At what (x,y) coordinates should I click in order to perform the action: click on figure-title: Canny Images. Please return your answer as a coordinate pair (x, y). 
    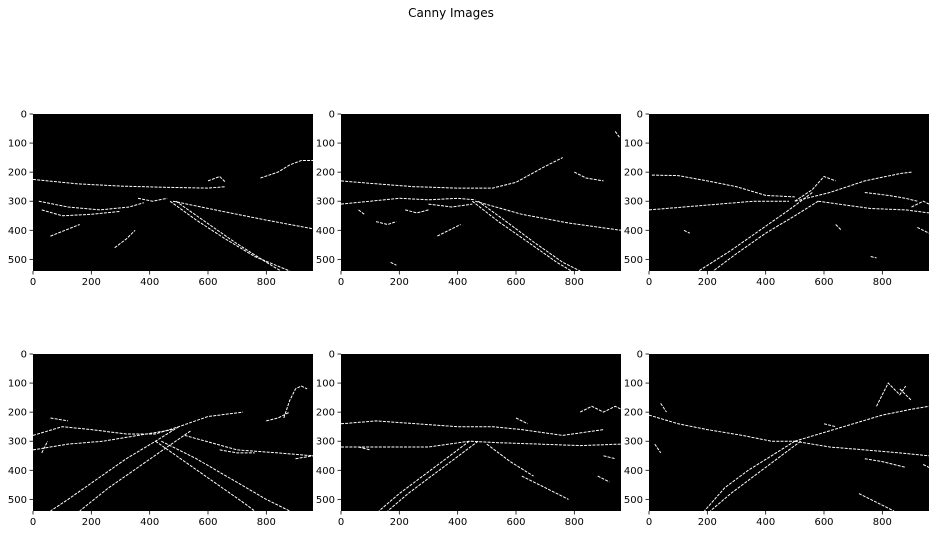
    Looking at the image, I should click on (451, 13).